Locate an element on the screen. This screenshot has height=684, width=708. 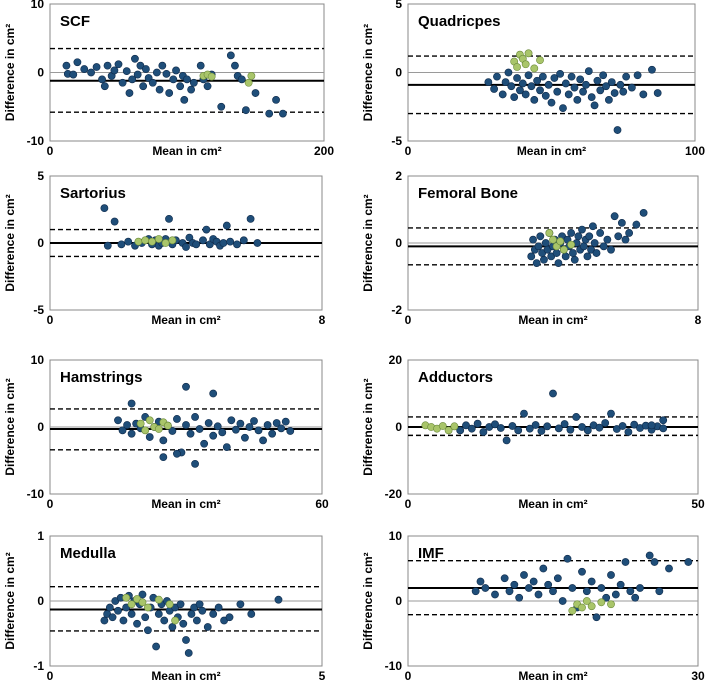
y-tick-label: 20 is located at coordinates (396, 360).